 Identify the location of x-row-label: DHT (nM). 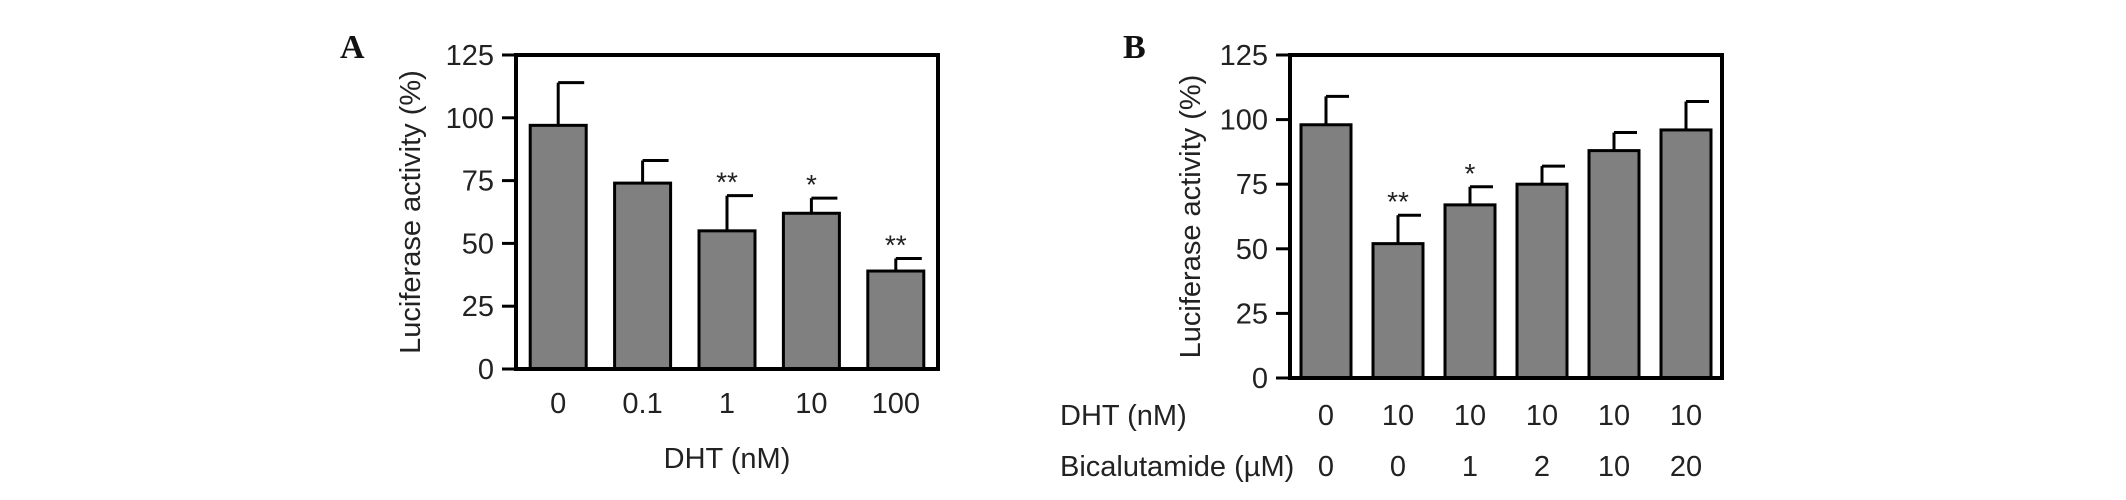
(1123, 416).